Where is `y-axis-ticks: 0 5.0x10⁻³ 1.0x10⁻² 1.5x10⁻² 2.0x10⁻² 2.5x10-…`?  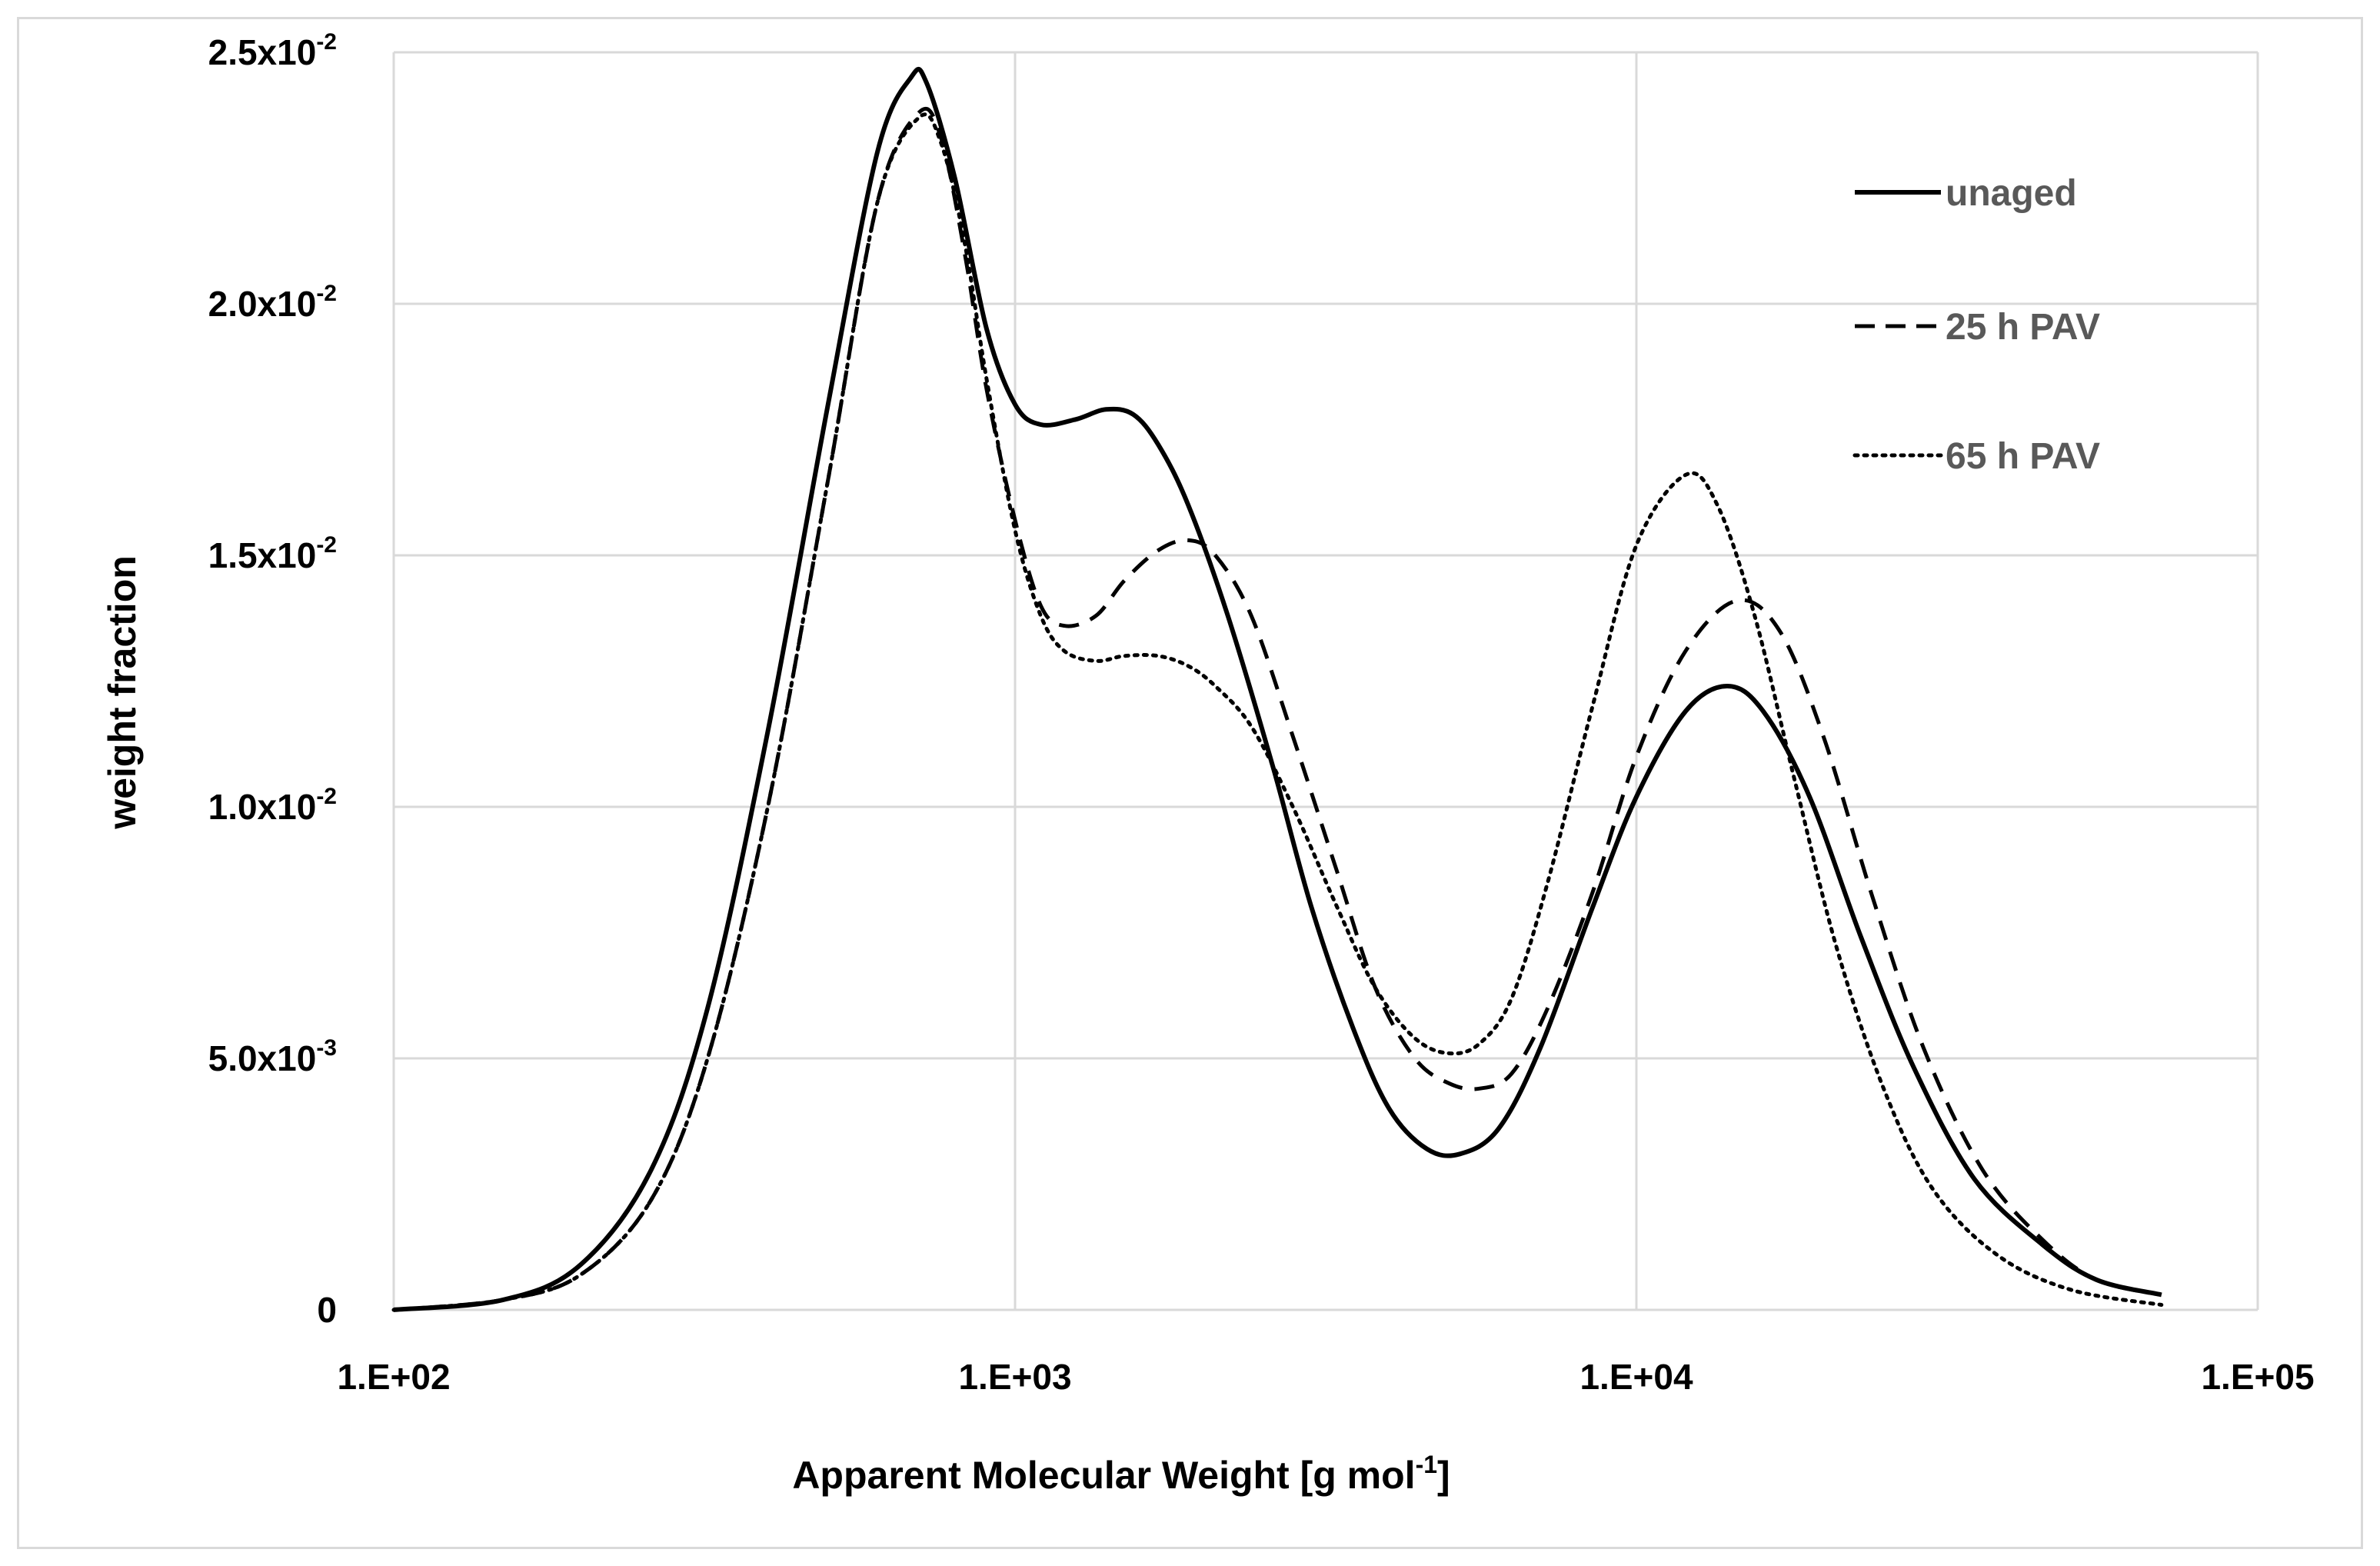 y-axis-ticks: 0 5.0x10⁻³ 1.0x10⁻² 1.5x10⁻² 2.0x10⁻² 2.5x10-… is located at coordinates (272, 680).